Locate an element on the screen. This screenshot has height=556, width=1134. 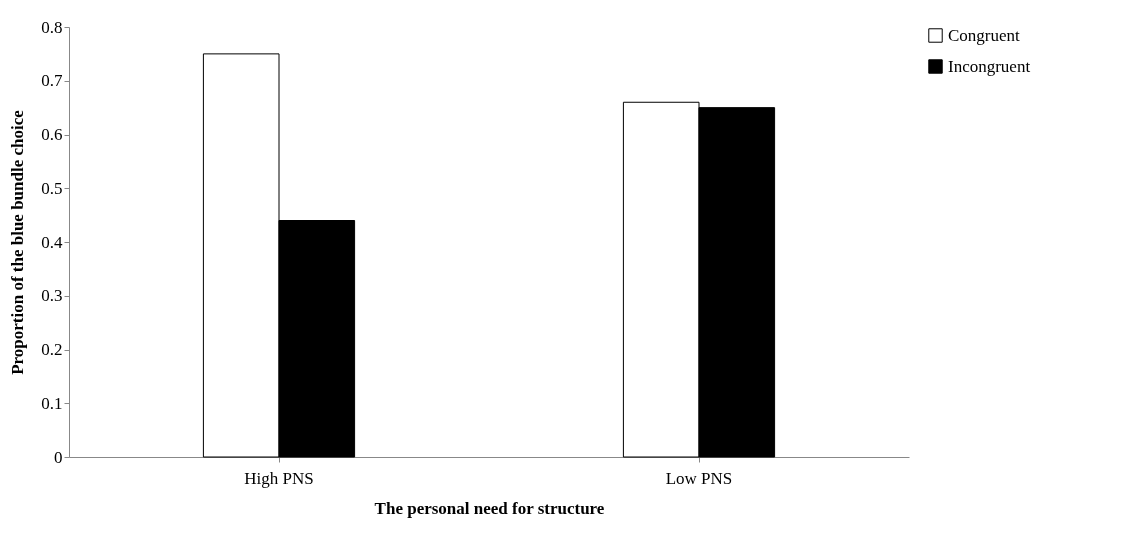
x-tick-label: Low PNS is located at coordinates (699, 478).